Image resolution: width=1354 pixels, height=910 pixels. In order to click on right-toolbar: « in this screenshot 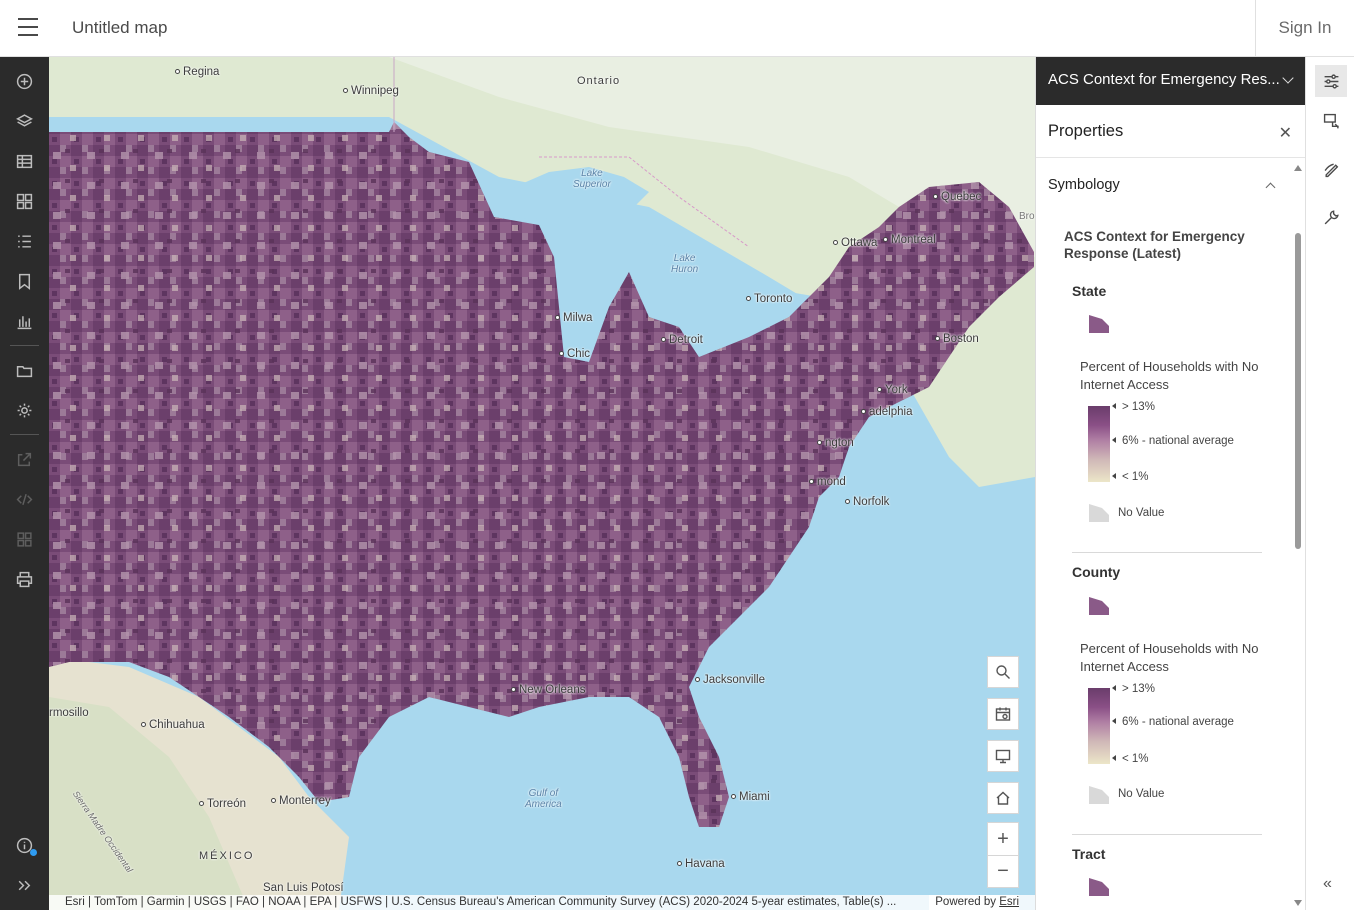, I will do `click(1329, 483)`.